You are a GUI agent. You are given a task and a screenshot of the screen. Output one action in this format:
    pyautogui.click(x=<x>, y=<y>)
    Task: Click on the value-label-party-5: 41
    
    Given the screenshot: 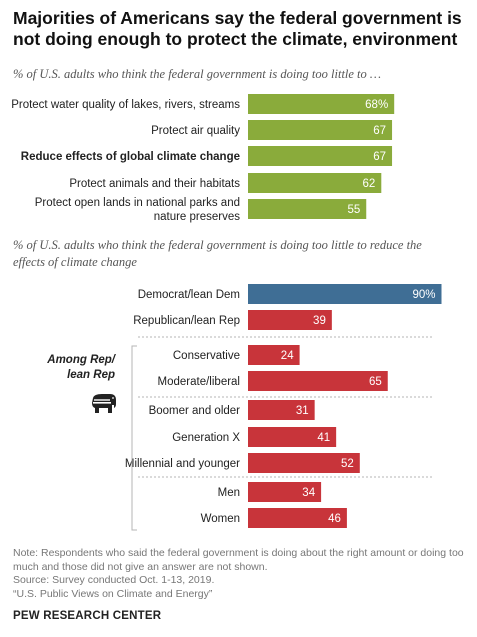 What is the action you would take?
    pyautogui.click(x=323, y=438)
    